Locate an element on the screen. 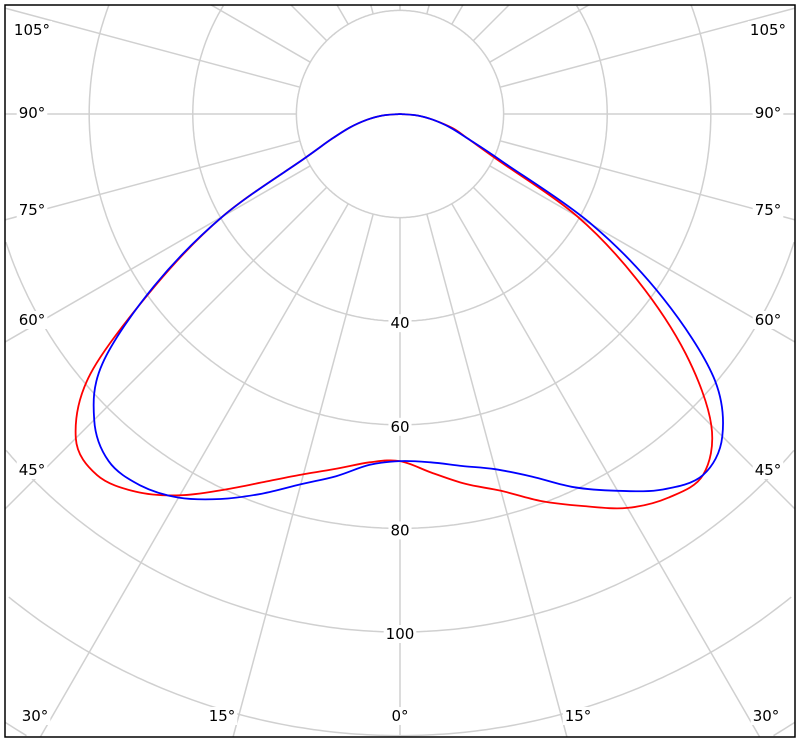  radial-tick-label: 100 is located at coordinates (400, 634).